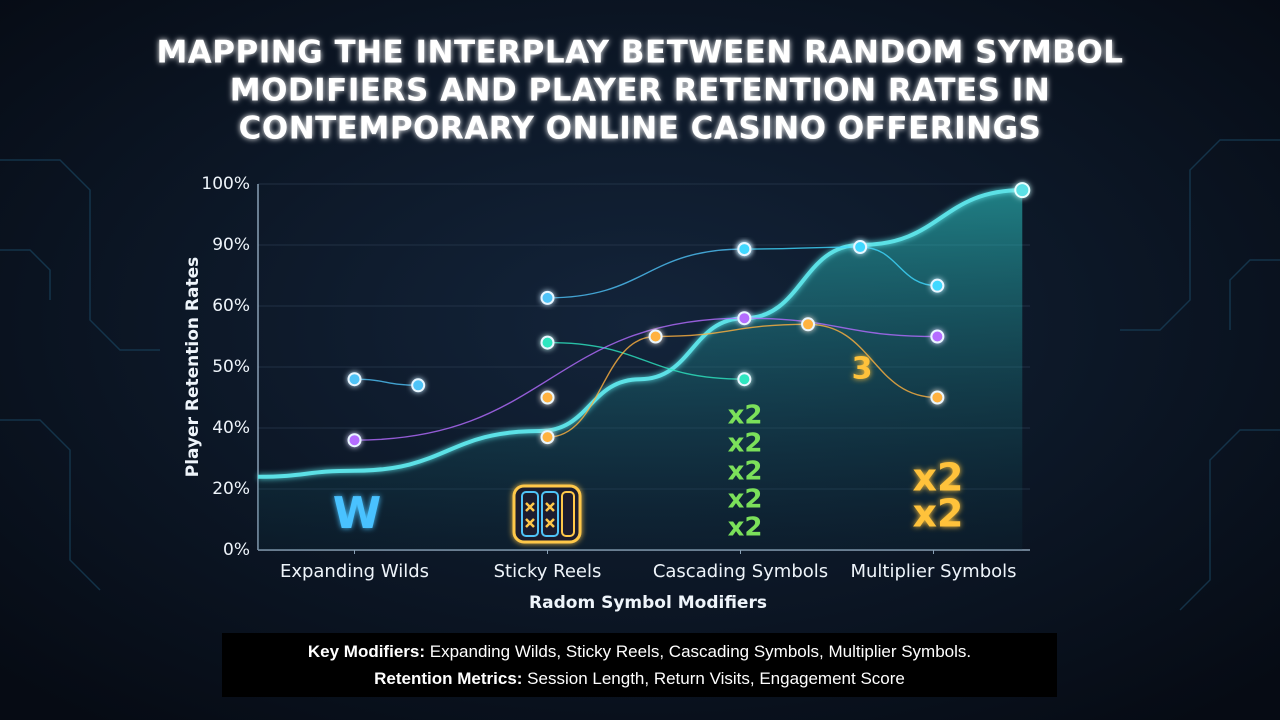 This screenshot has width=1280, height=720. I want to click on x-tick-label: Sticky Reels, so click(548, 571).